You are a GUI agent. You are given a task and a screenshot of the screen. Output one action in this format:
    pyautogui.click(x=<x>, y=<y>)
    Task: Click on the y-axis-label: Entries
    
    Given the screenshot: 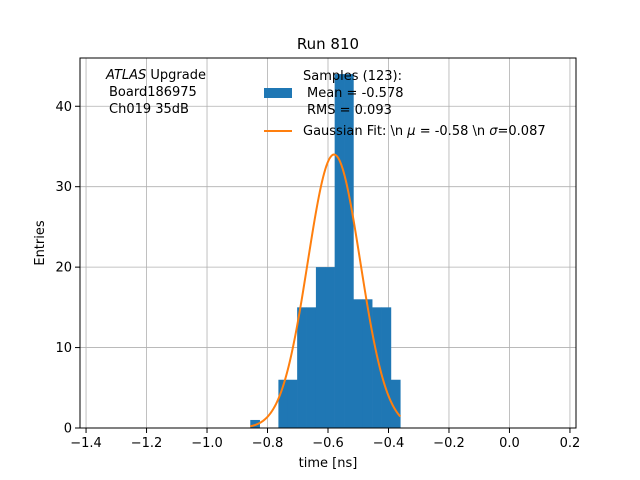 What is the action you would take?
    pyautogui.click(x=40, y=243)
    